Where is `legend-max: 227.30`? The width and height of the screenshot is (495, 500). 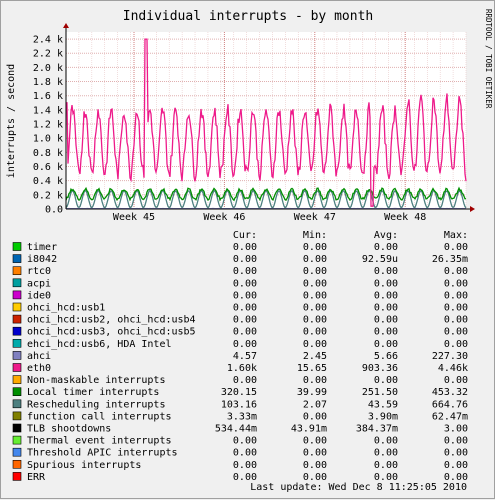 legend-max: 227.30 is located at coordinates (450, 356).